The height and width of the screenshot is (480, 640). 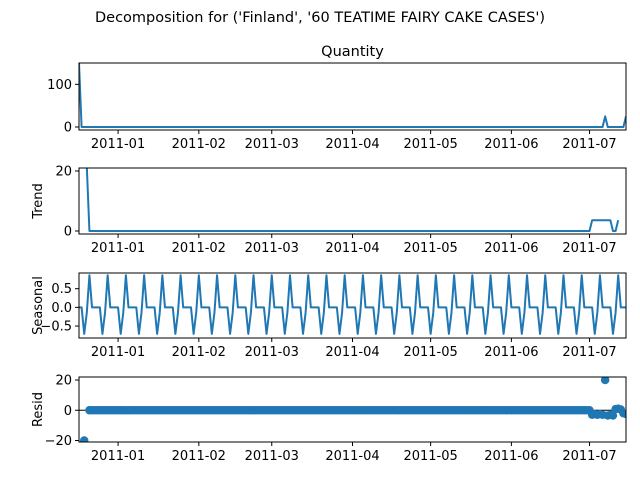 I want to click on seasonal-xtick-label: 2011-07, so click(x=589, y=352).